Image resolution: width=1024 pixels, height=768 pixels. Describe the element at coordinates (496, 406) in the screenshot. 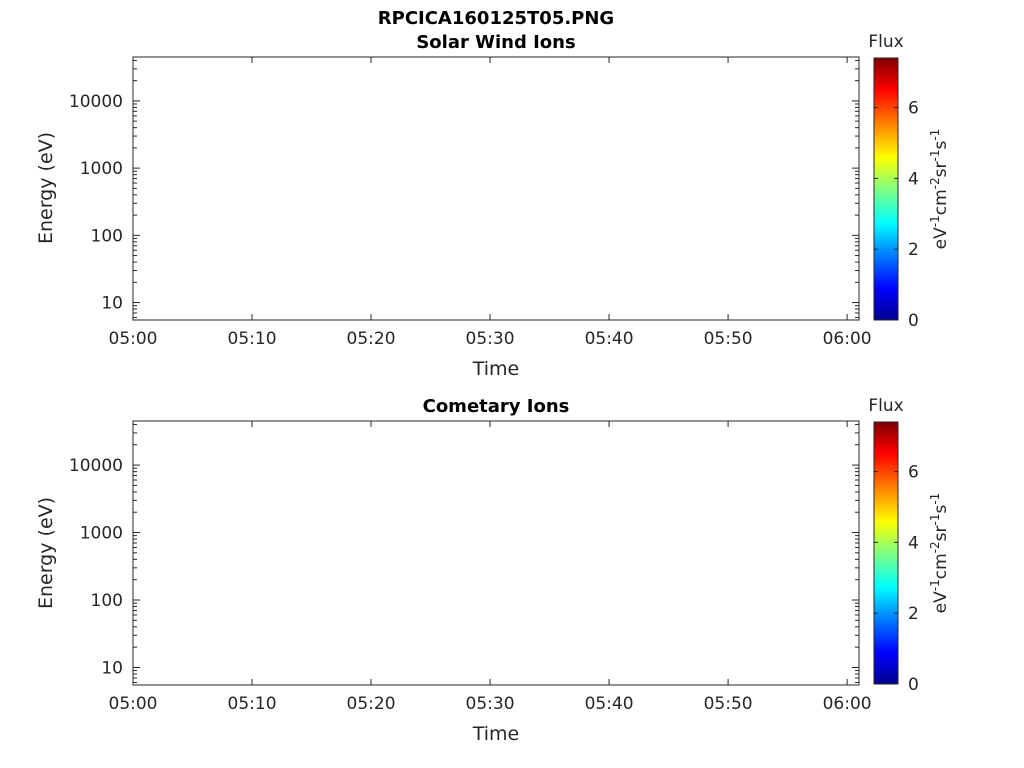

I see `panel-title: Cometary Ions` at that location.